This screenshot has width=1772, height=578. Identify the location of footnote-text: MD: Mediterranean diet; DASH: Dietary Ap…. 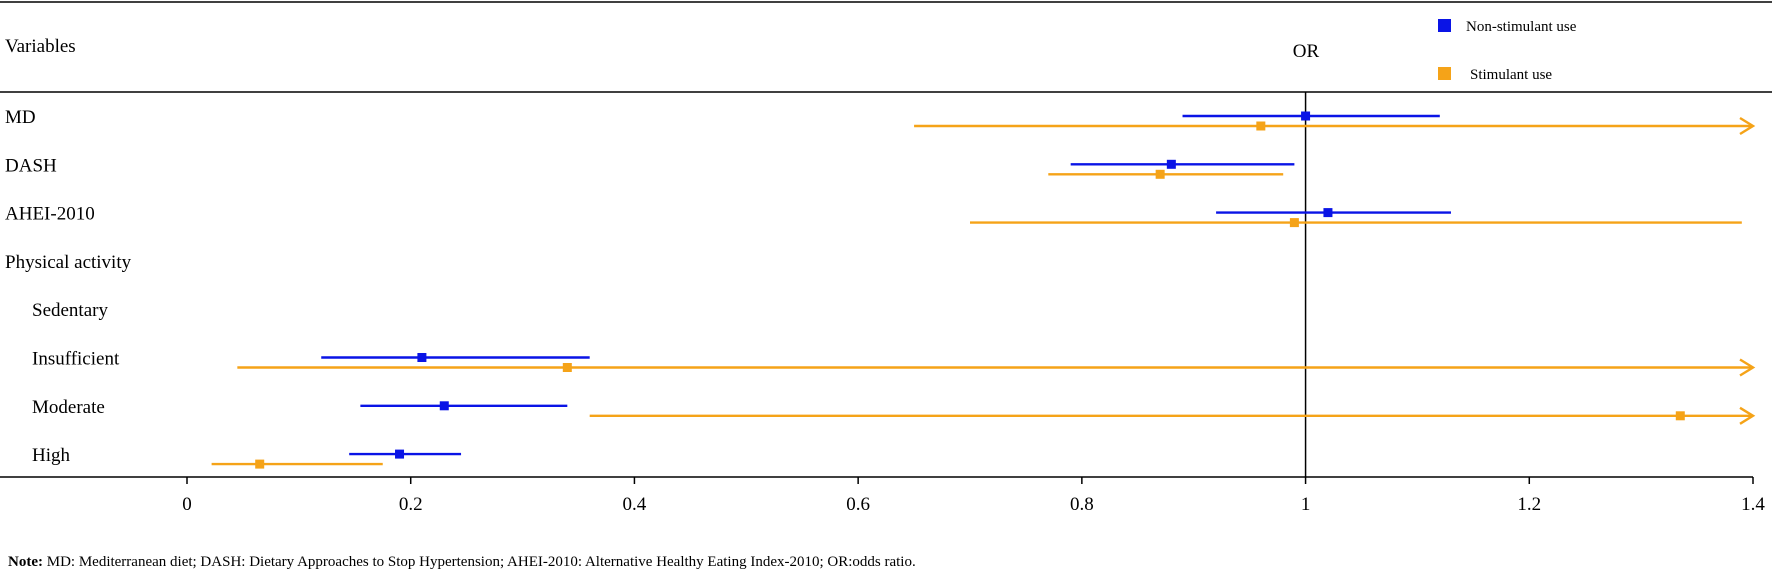
(479, 562).